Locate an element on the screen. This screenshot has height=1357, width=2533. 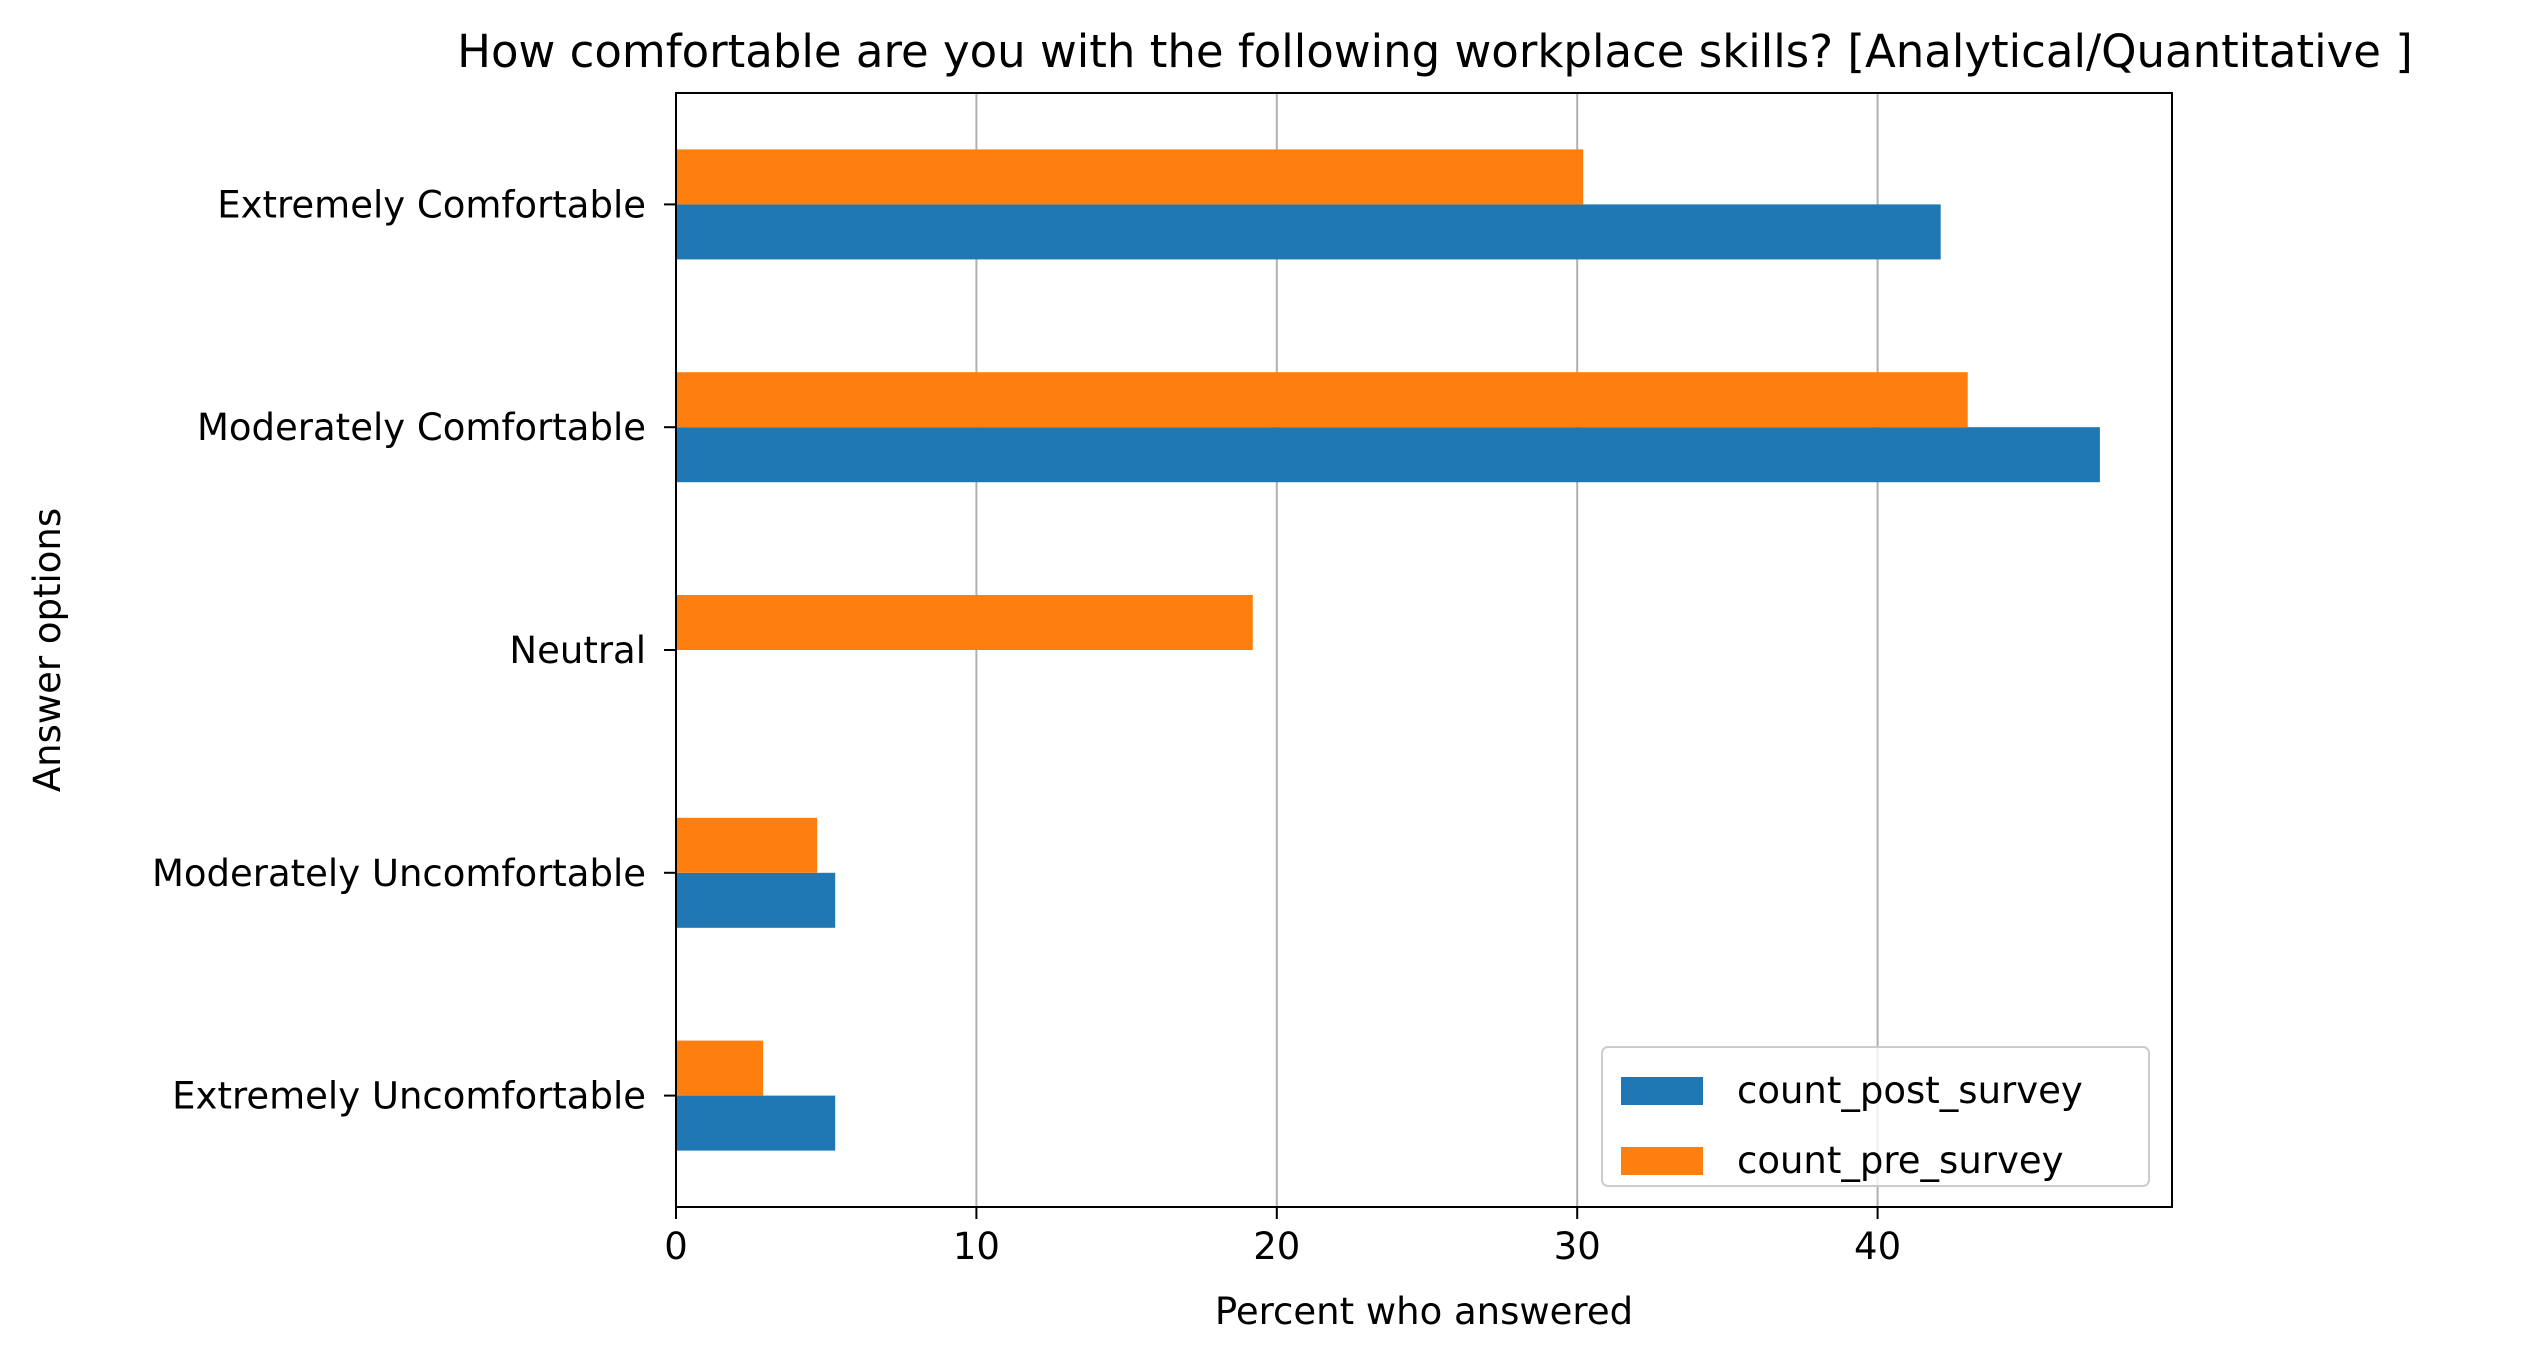
x-axis-label: Percent who answered is located at coordinates (1424, 1311).